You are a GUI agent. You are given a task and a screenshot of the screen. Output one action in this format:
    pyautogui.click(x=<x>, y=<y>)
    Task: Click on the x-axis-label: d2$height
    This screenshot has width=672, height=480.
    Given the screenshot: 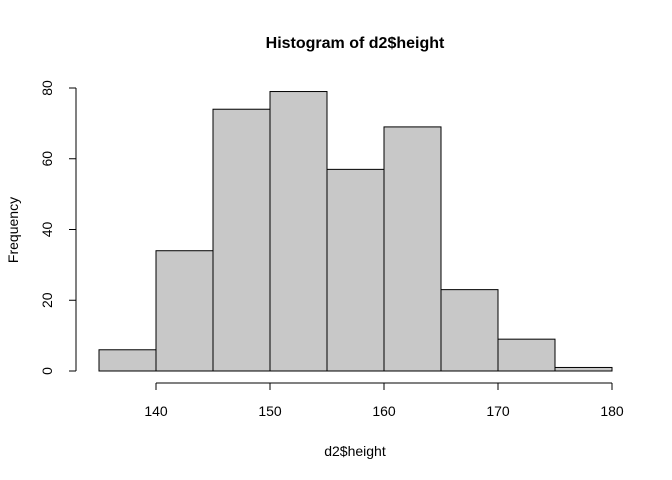 What is the action you would take?
    pyautogui.click(x=355, y=451)
    